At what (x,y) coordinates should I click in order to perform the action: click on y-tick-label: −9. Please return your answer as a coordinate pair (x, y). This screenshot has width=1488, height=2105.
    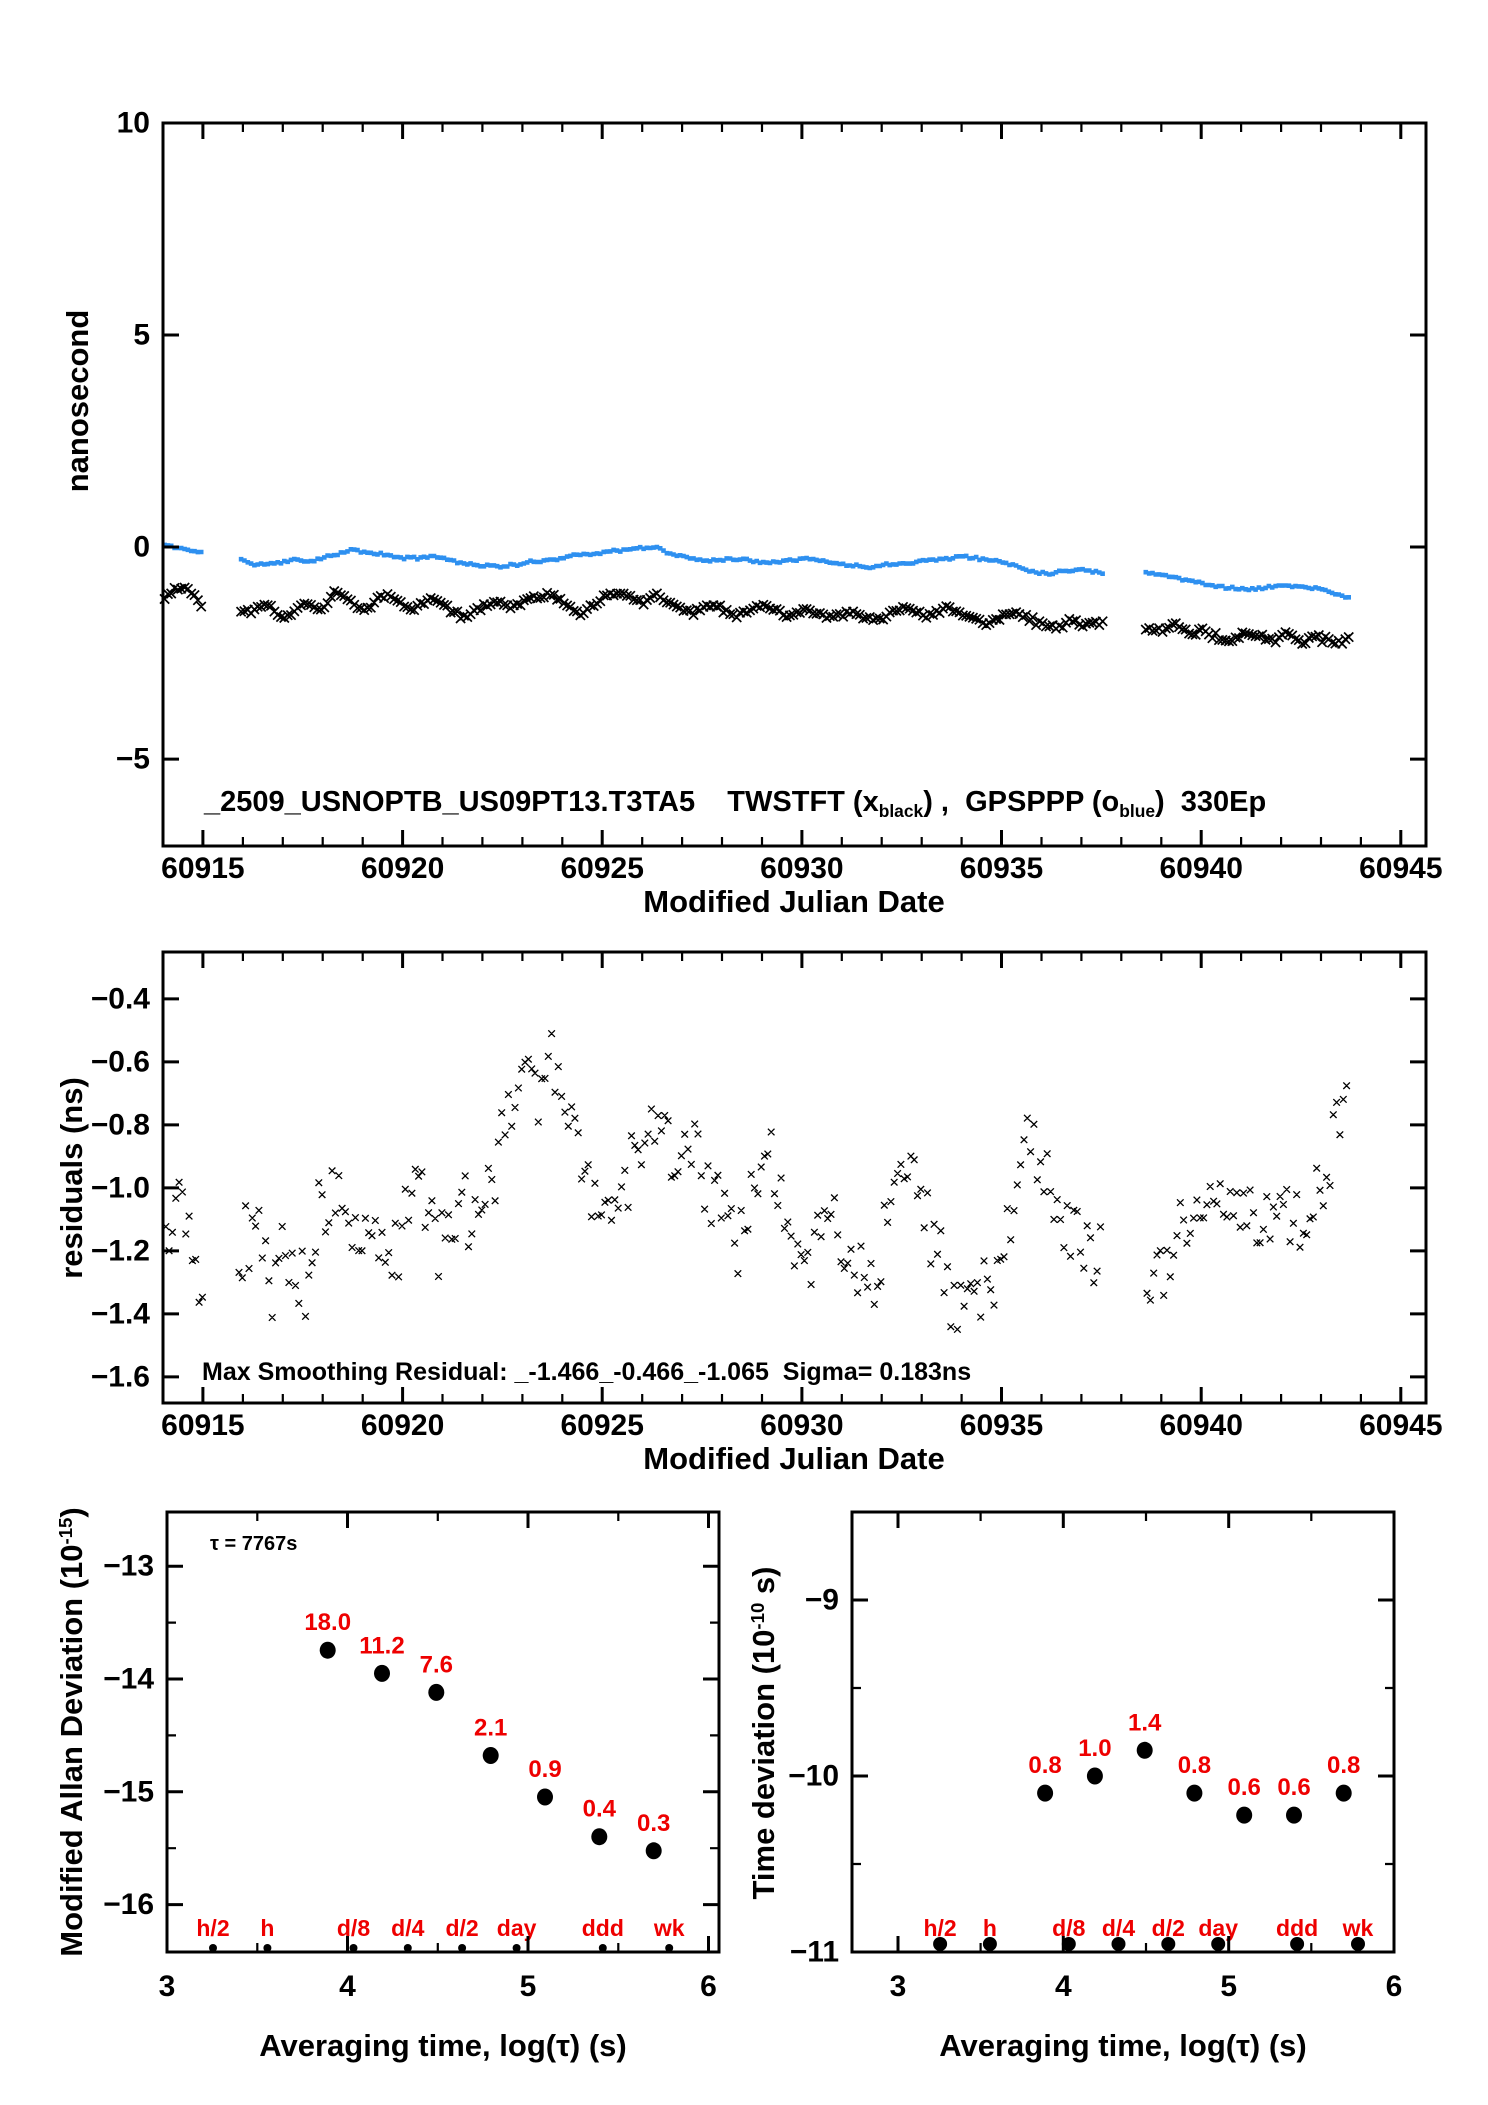
    Looking at the image, I should click on (822, 1600).